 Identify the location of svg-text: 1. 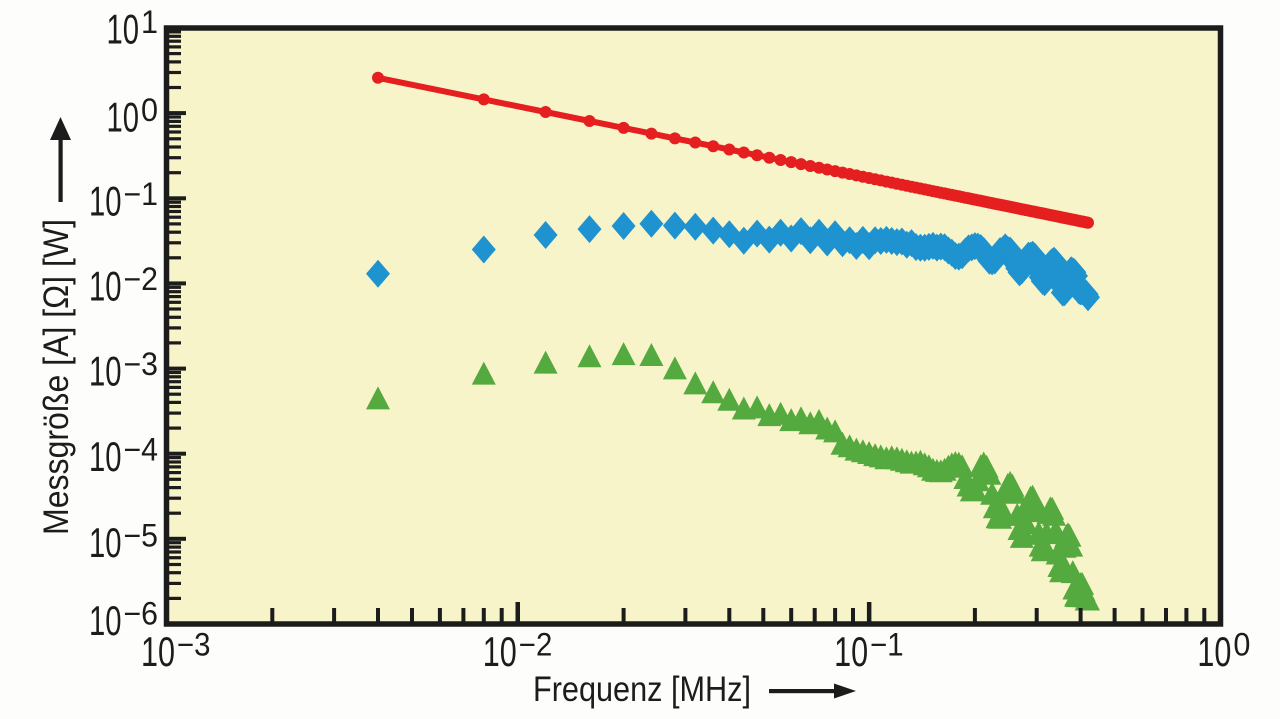
(149, 22).